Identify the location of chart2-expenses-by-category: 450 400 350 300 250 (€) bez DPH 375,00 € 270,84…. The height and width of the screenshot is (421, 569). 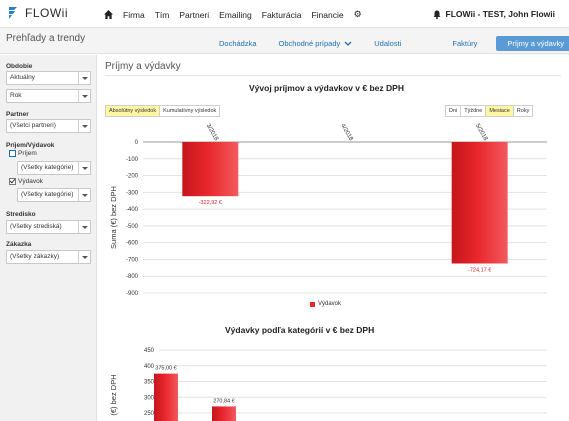
(328, 384).